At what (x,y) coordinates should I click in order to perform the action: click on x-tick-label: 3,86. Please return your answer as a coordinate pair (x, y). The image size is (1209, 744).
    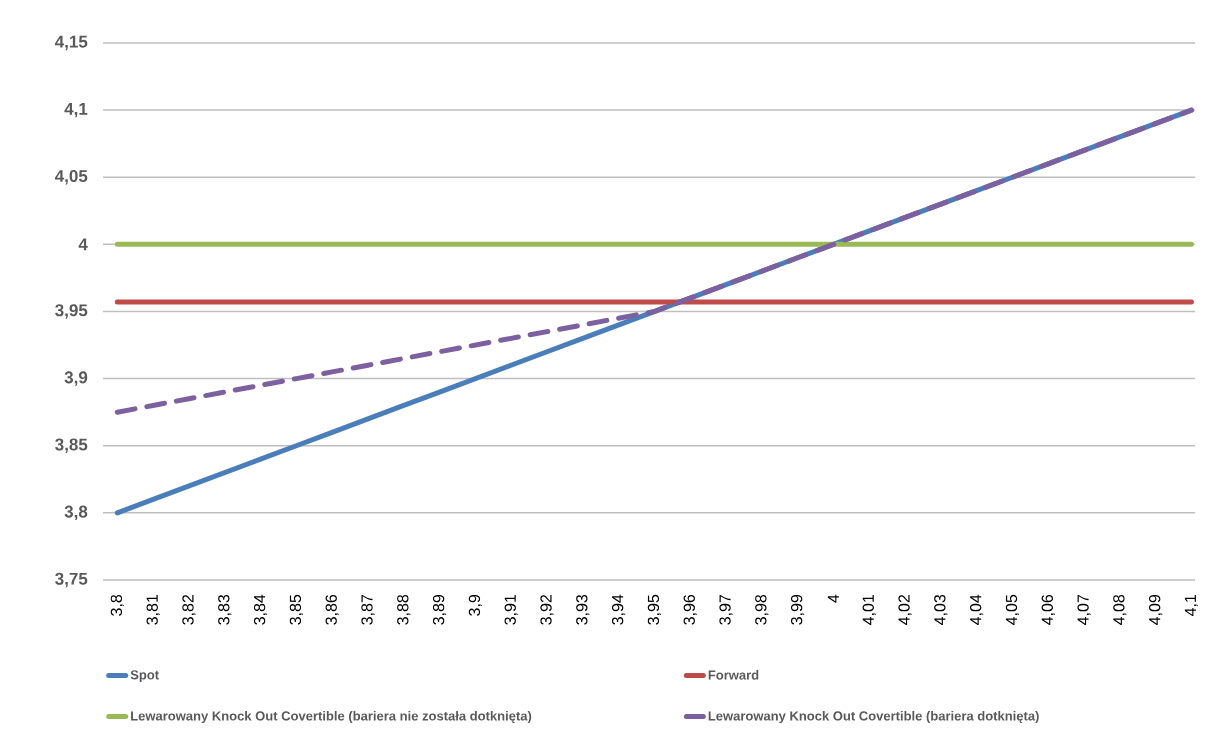
    Looking at the image, I should click on (332, 609).